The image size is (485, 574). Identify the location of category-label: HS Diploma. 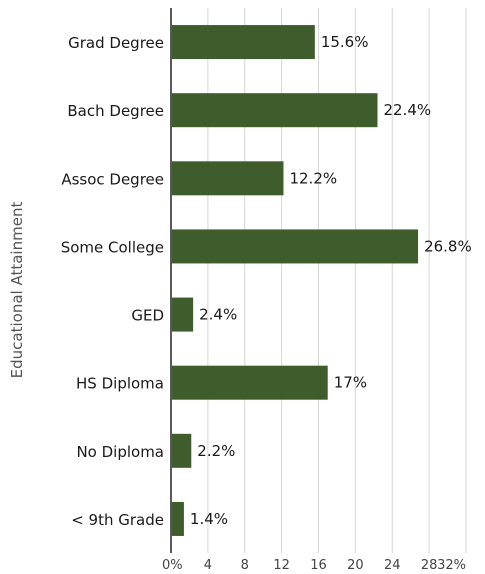
(120, 384).